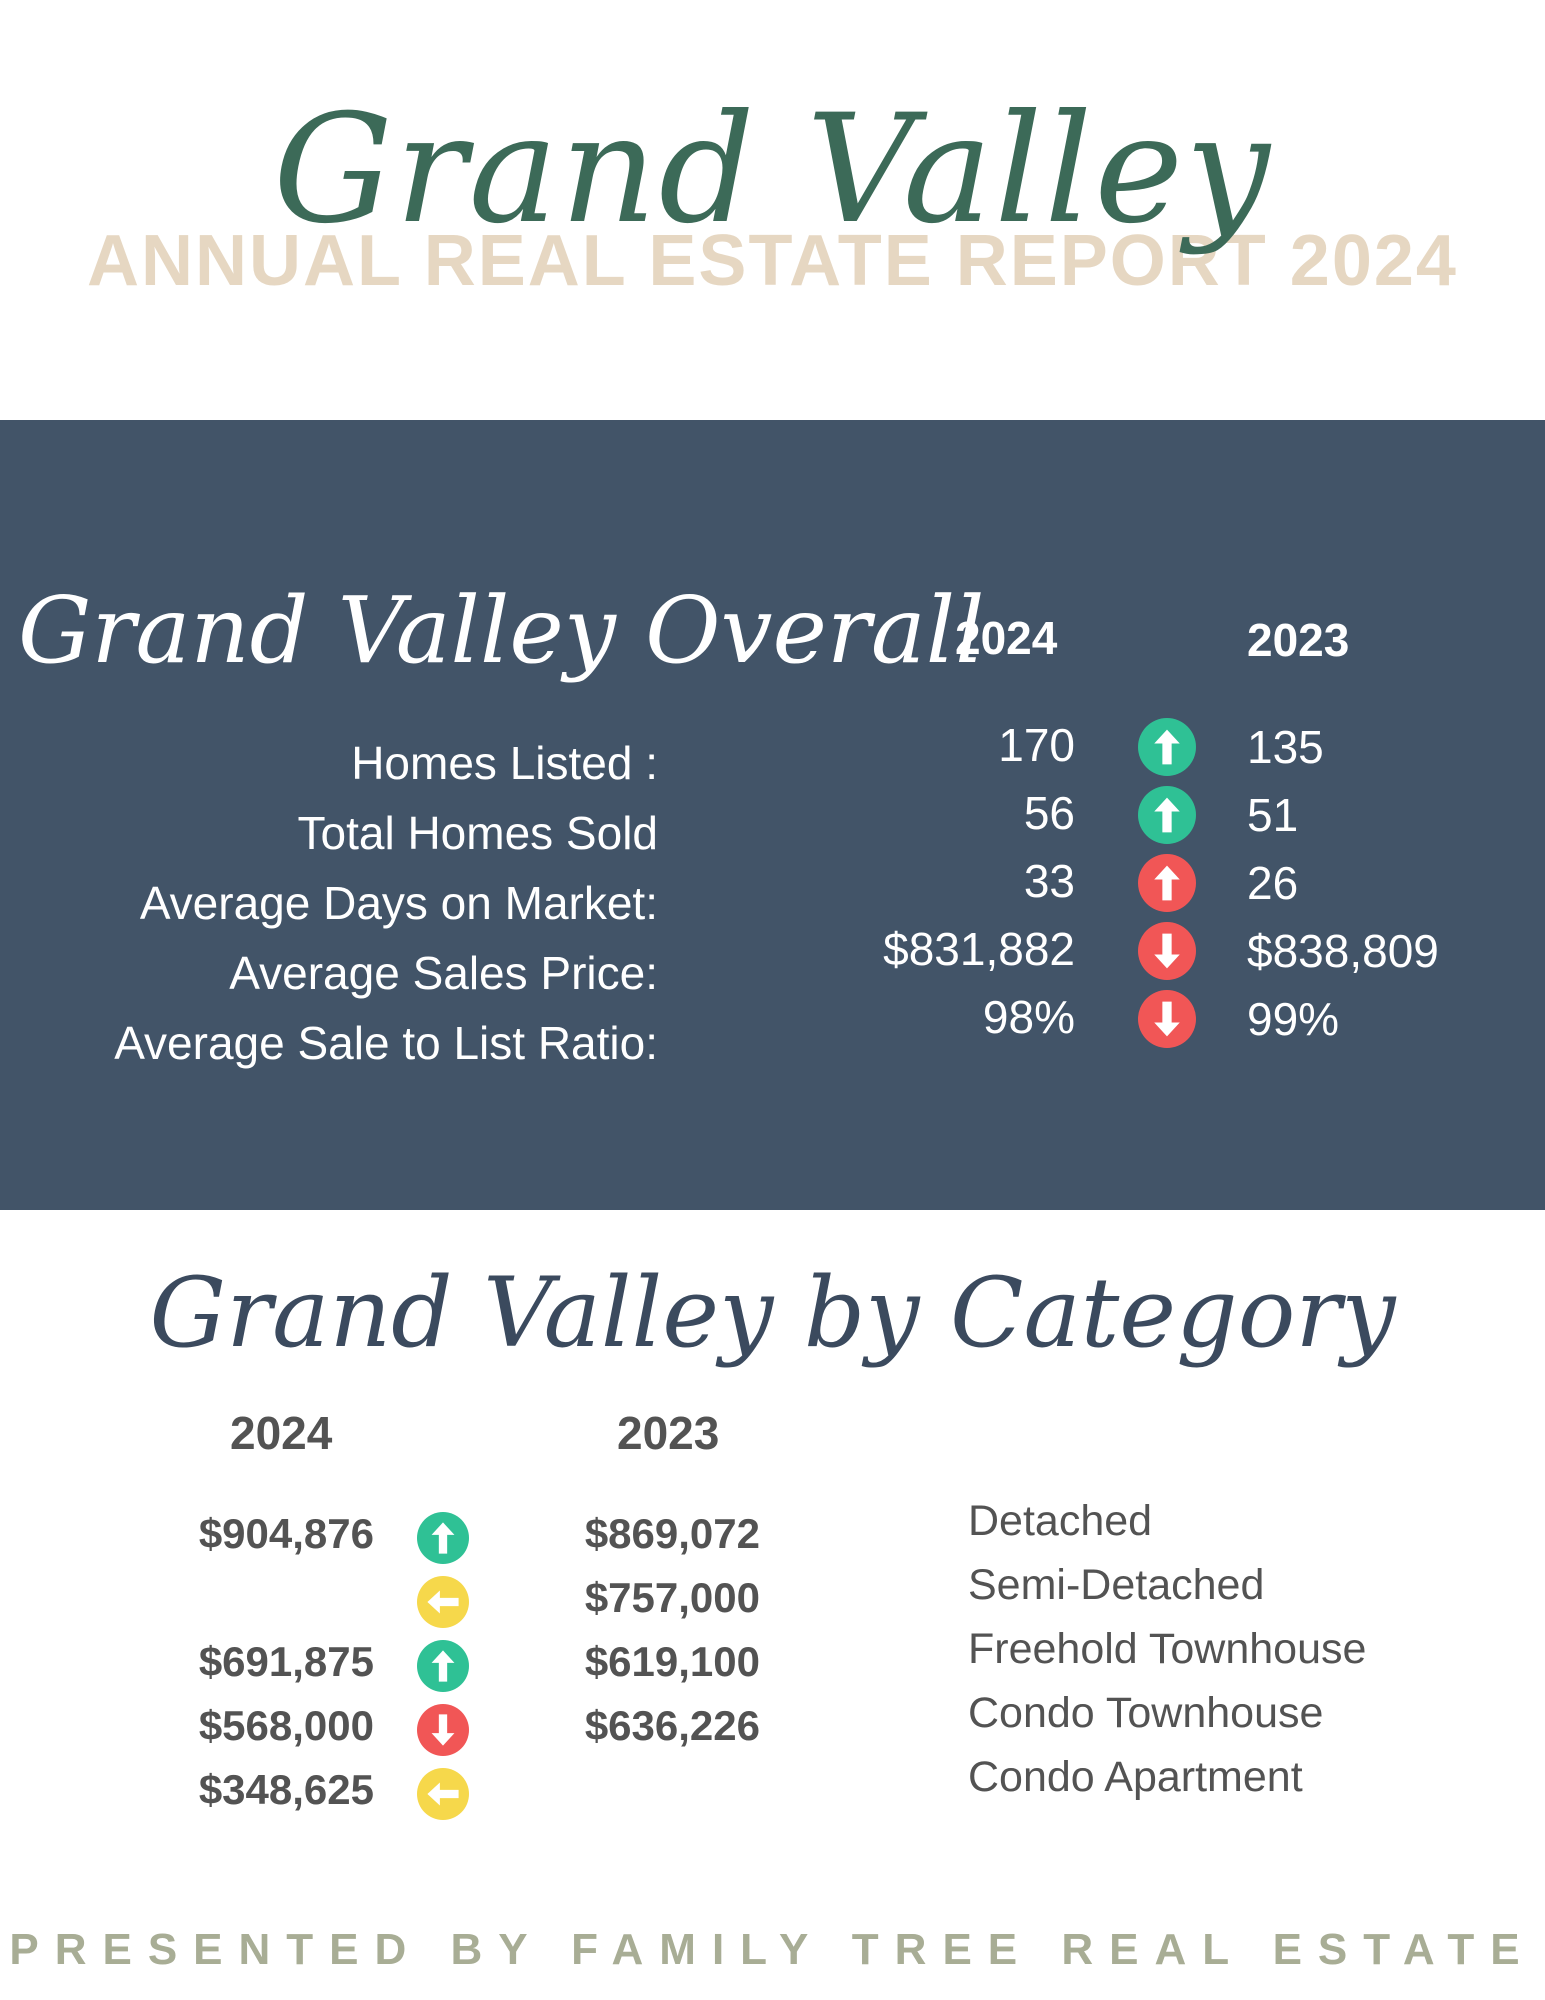 The width and height of the screenshot is (1545, 2000). I want to click on category-column-2024: 2024, so click(281, 1433).